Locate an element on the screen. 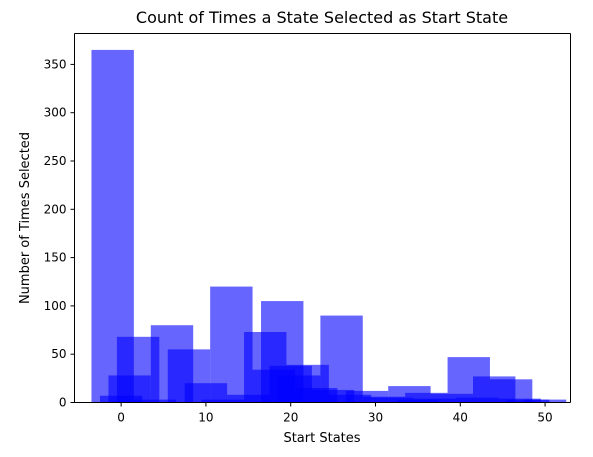 This screenshot has height=457, width=593. y-tick-label: 300 is located at coordinates (55, 113).